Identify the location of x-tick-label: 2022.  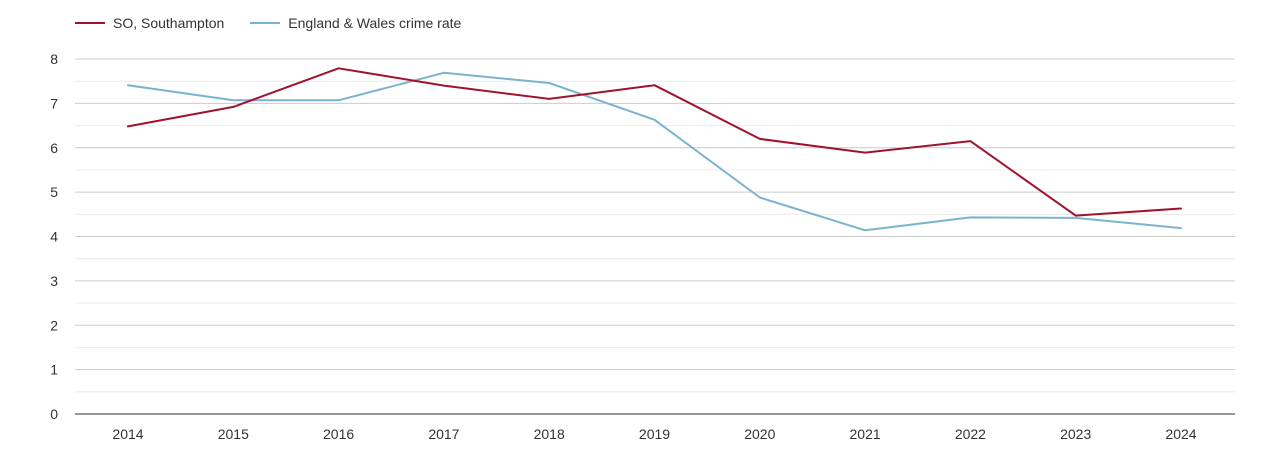
(970, 434).